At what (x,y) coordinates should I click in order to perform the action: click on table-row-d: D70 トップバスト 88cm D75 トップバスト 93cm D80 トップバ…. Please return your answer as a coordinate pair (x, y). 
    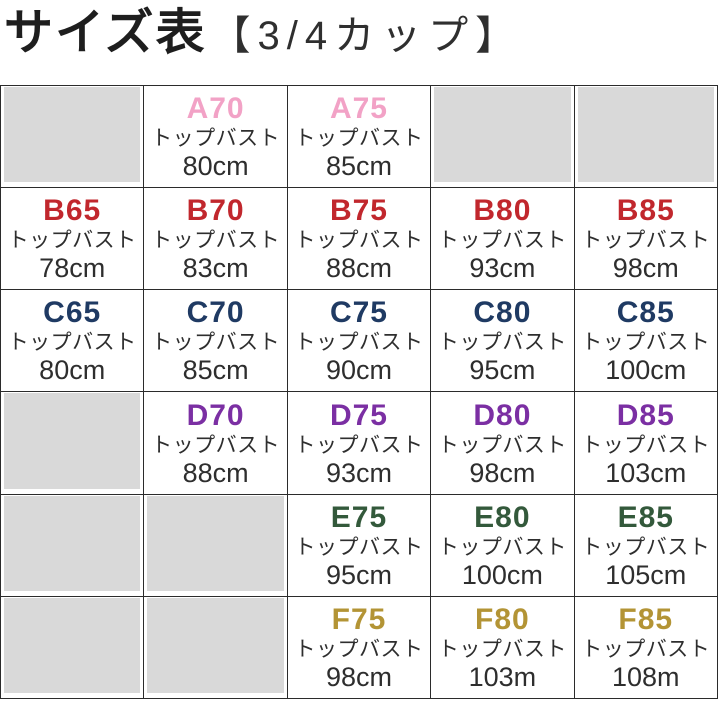
    Looking at the image, I should click on (359, 443).